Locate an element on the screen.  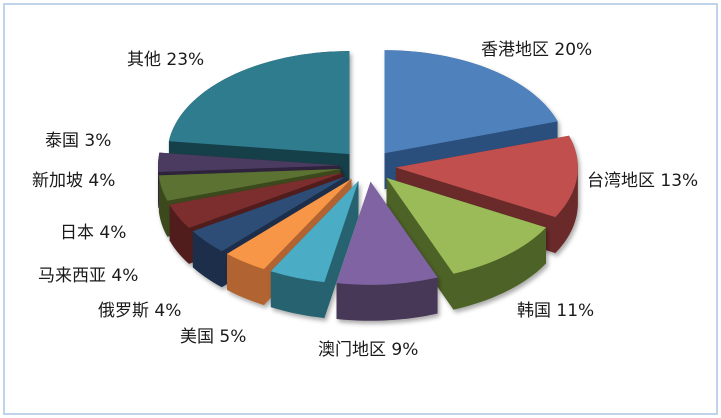
pie-slice-thailand is located at coordinates (249, 162).